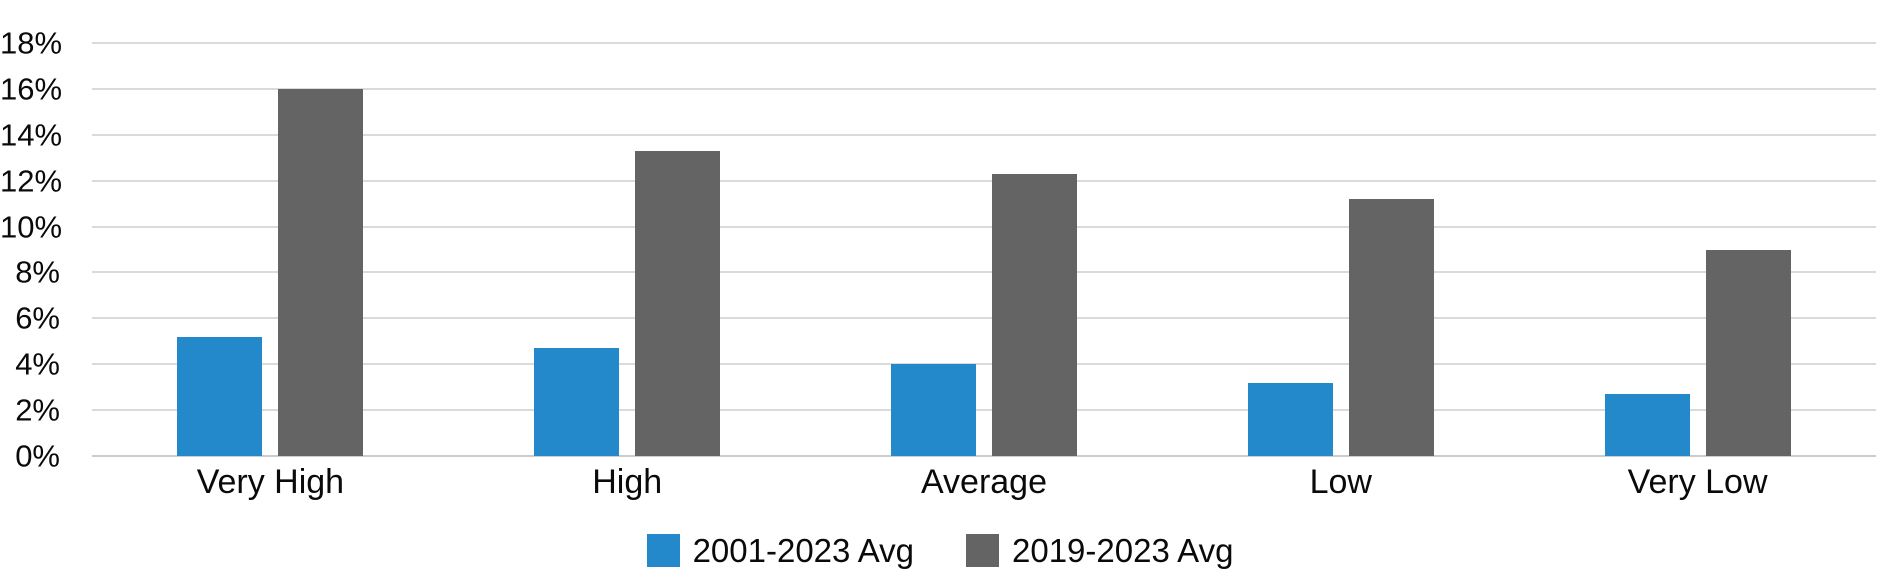  I want to click on bar-2001-2023-avg-average, so click(933, 410).